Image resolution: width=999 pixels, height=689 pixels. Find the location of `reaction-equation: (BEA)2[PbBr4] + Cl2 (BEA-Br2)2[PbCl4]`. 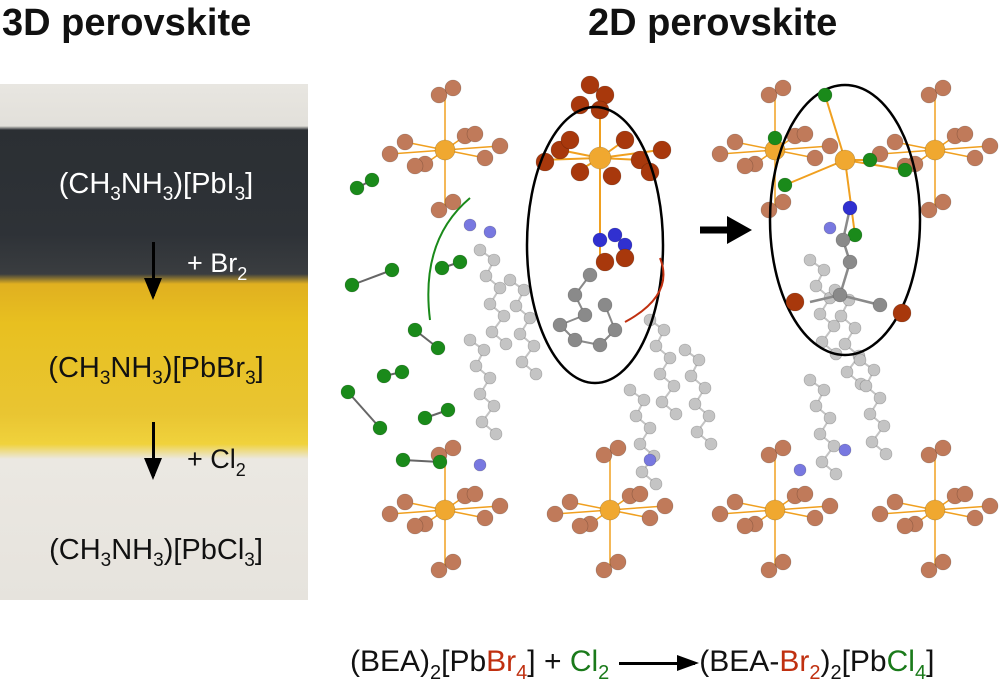

reaction-equation: (BEA)2[PbBr4] + Cl2 (BEA-Br2)2[PbCl4] is located at coordinates (642, 664).